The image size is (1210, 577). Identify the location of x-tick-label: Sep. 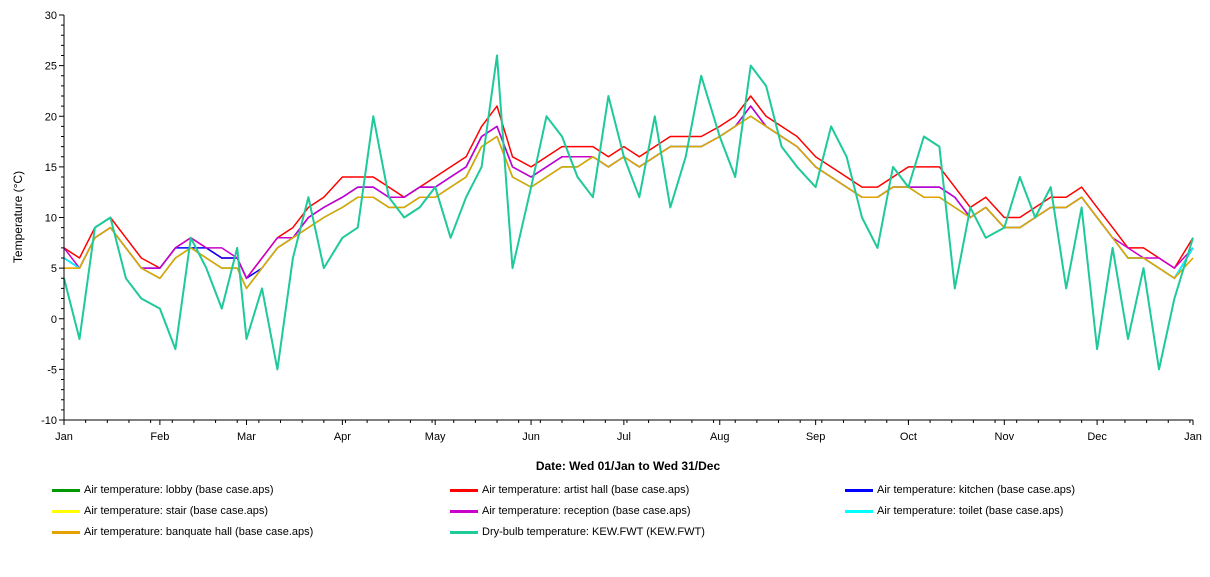
(816, 437).